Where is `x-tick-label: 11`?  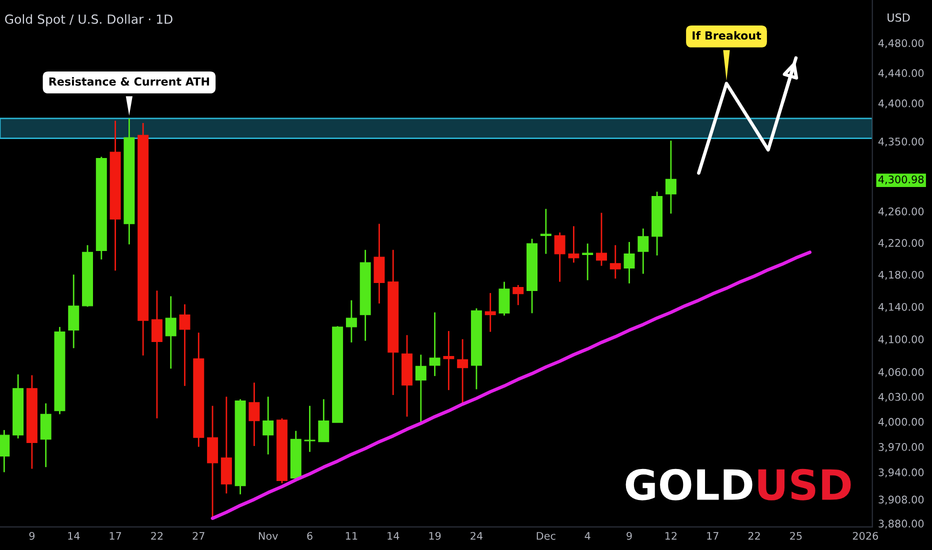 x-tick-label: 11 is located at coordinates (352, 536).